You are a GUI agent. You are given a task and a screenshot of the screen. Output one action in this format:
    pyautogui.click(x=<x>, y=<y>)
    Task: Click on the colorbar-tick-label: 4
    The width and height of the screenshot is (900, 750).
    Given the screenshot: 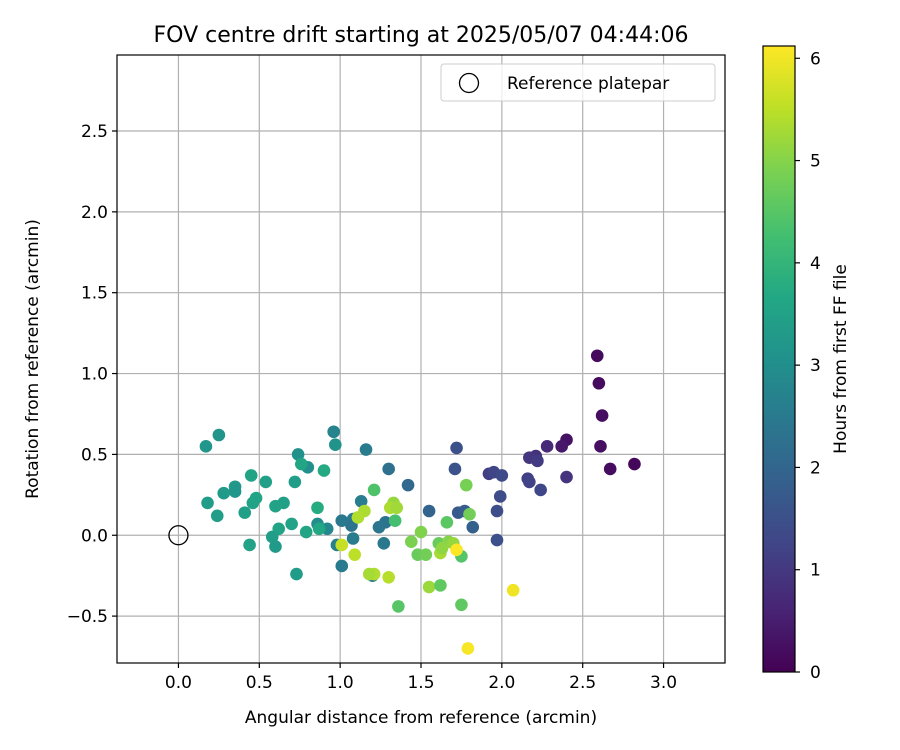 What is the action you would take?
    pyautogui.click(x=815, y=264)
    